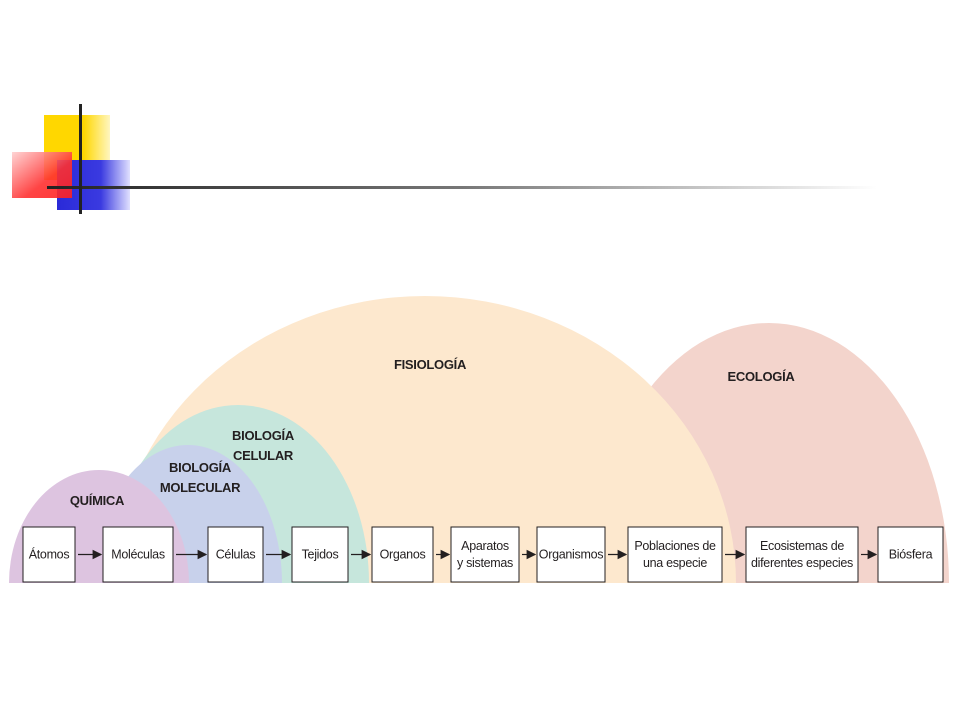 The width and height of the screenshot is (960, 720). I want to click on level-label: Tejidos, so click(320, 555).